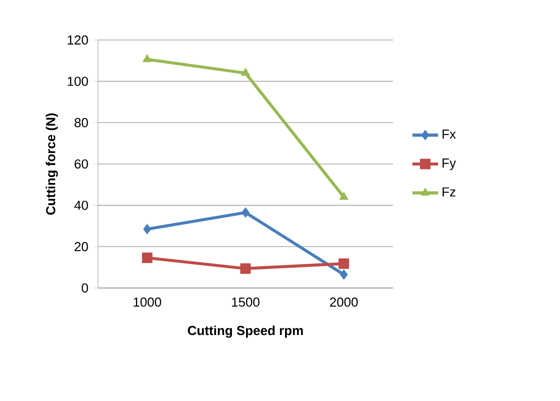 The width and height of the screenshot is (560, 401). What do you see at coordinates (81, 205) in the screenshot?
I see `y-tick-label: 40` at bounding box center [81, 205].